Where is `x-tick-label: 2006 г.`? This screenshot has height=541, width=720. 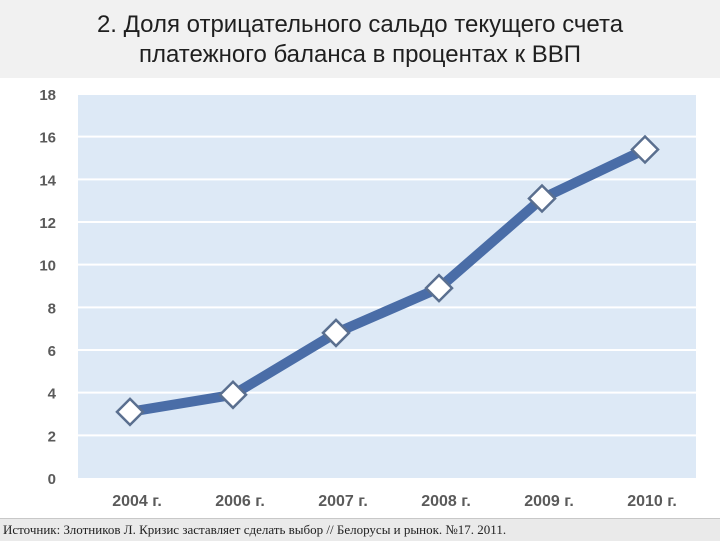
x-tick-label: 2006 г. is located at coordinates (240, 501).